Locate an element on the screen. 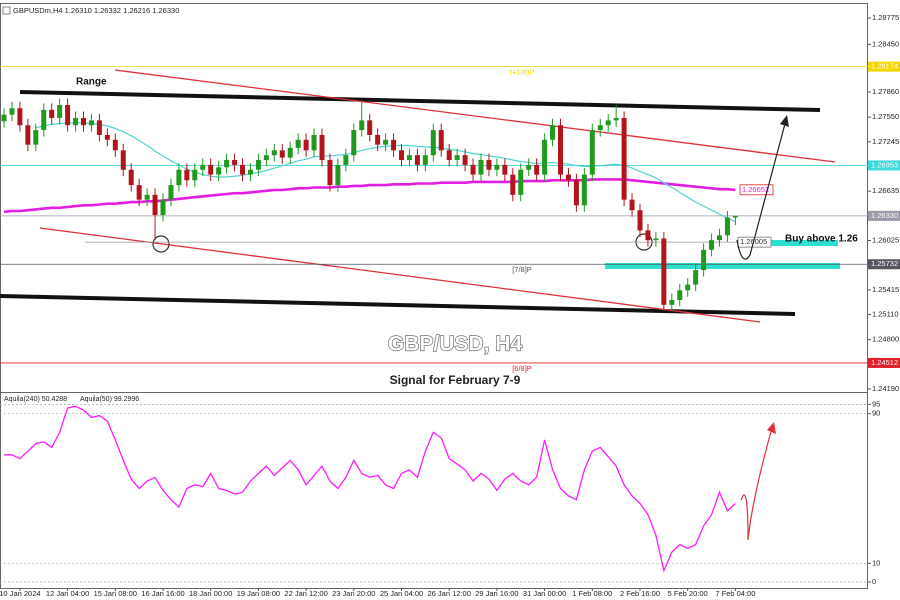  x-tick-label: 29 Jan 16:00 is located at coordinates (496, 593).